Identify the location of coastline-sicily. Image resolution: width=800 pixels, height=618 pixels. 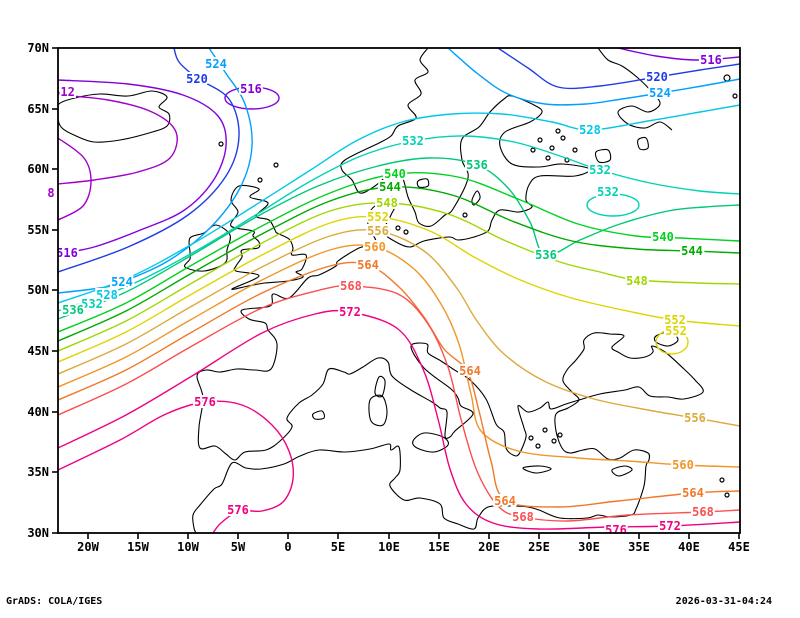
(430, 442).